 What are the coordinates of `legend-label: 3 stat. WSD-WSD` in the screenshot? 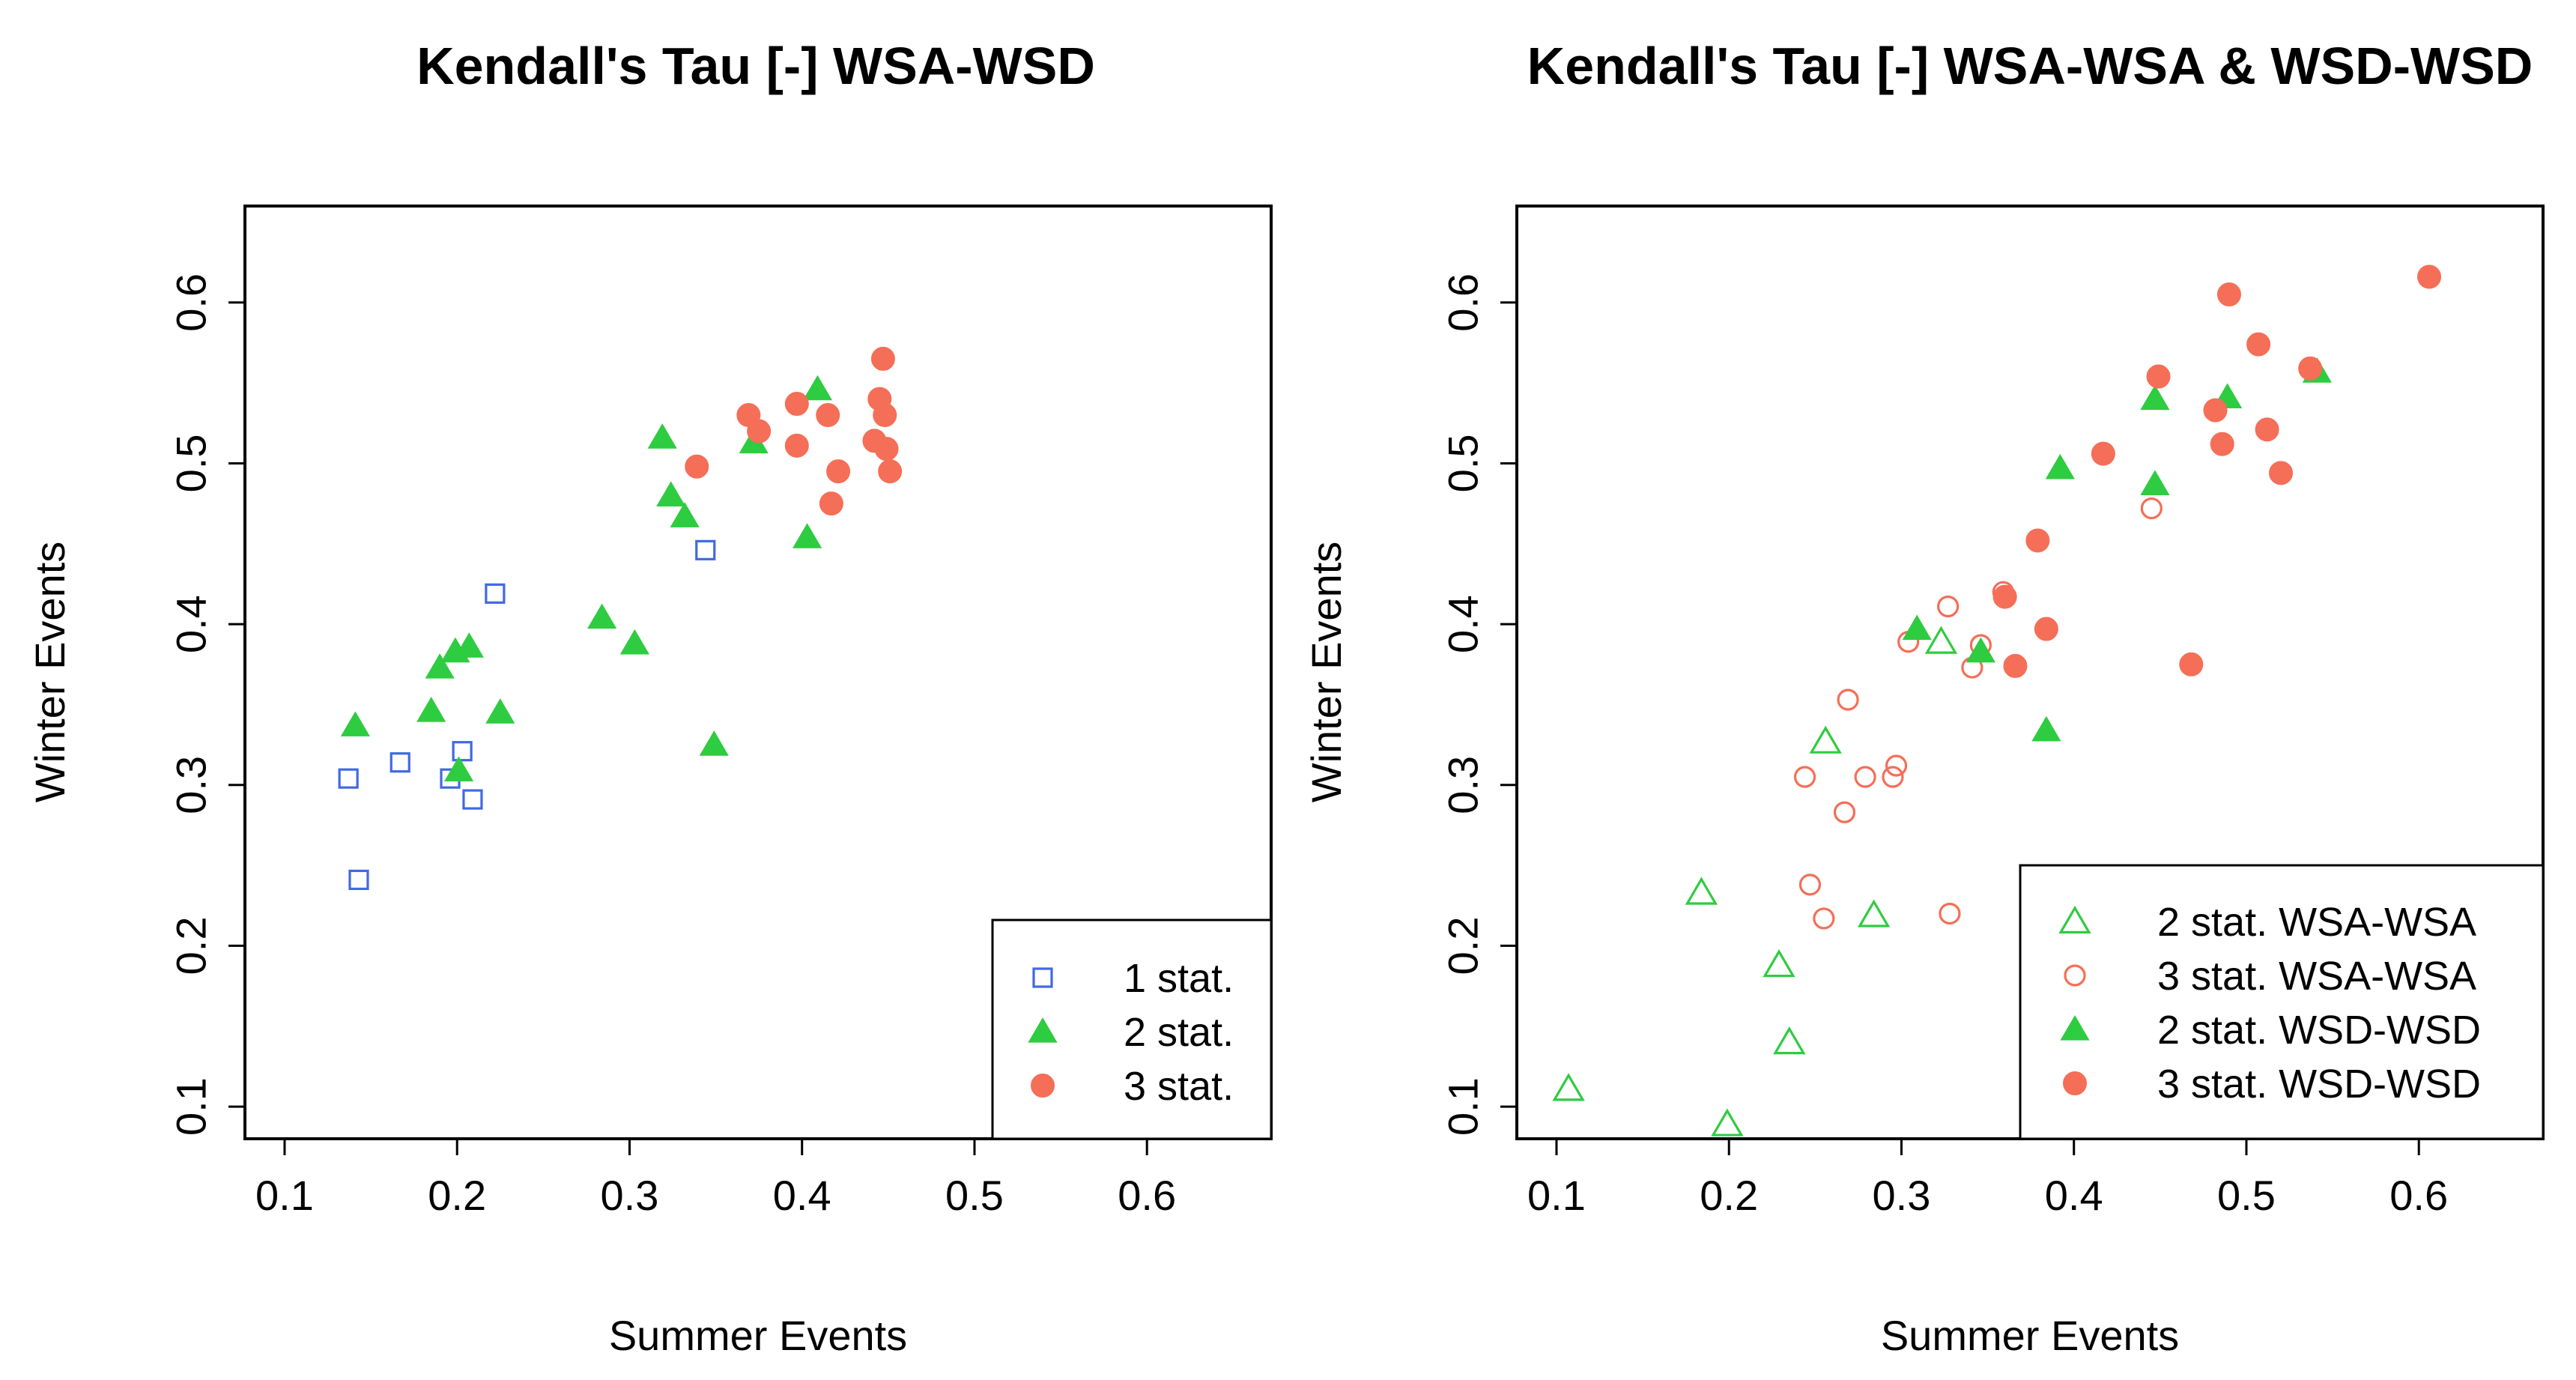 It's located at (2319, 1084).